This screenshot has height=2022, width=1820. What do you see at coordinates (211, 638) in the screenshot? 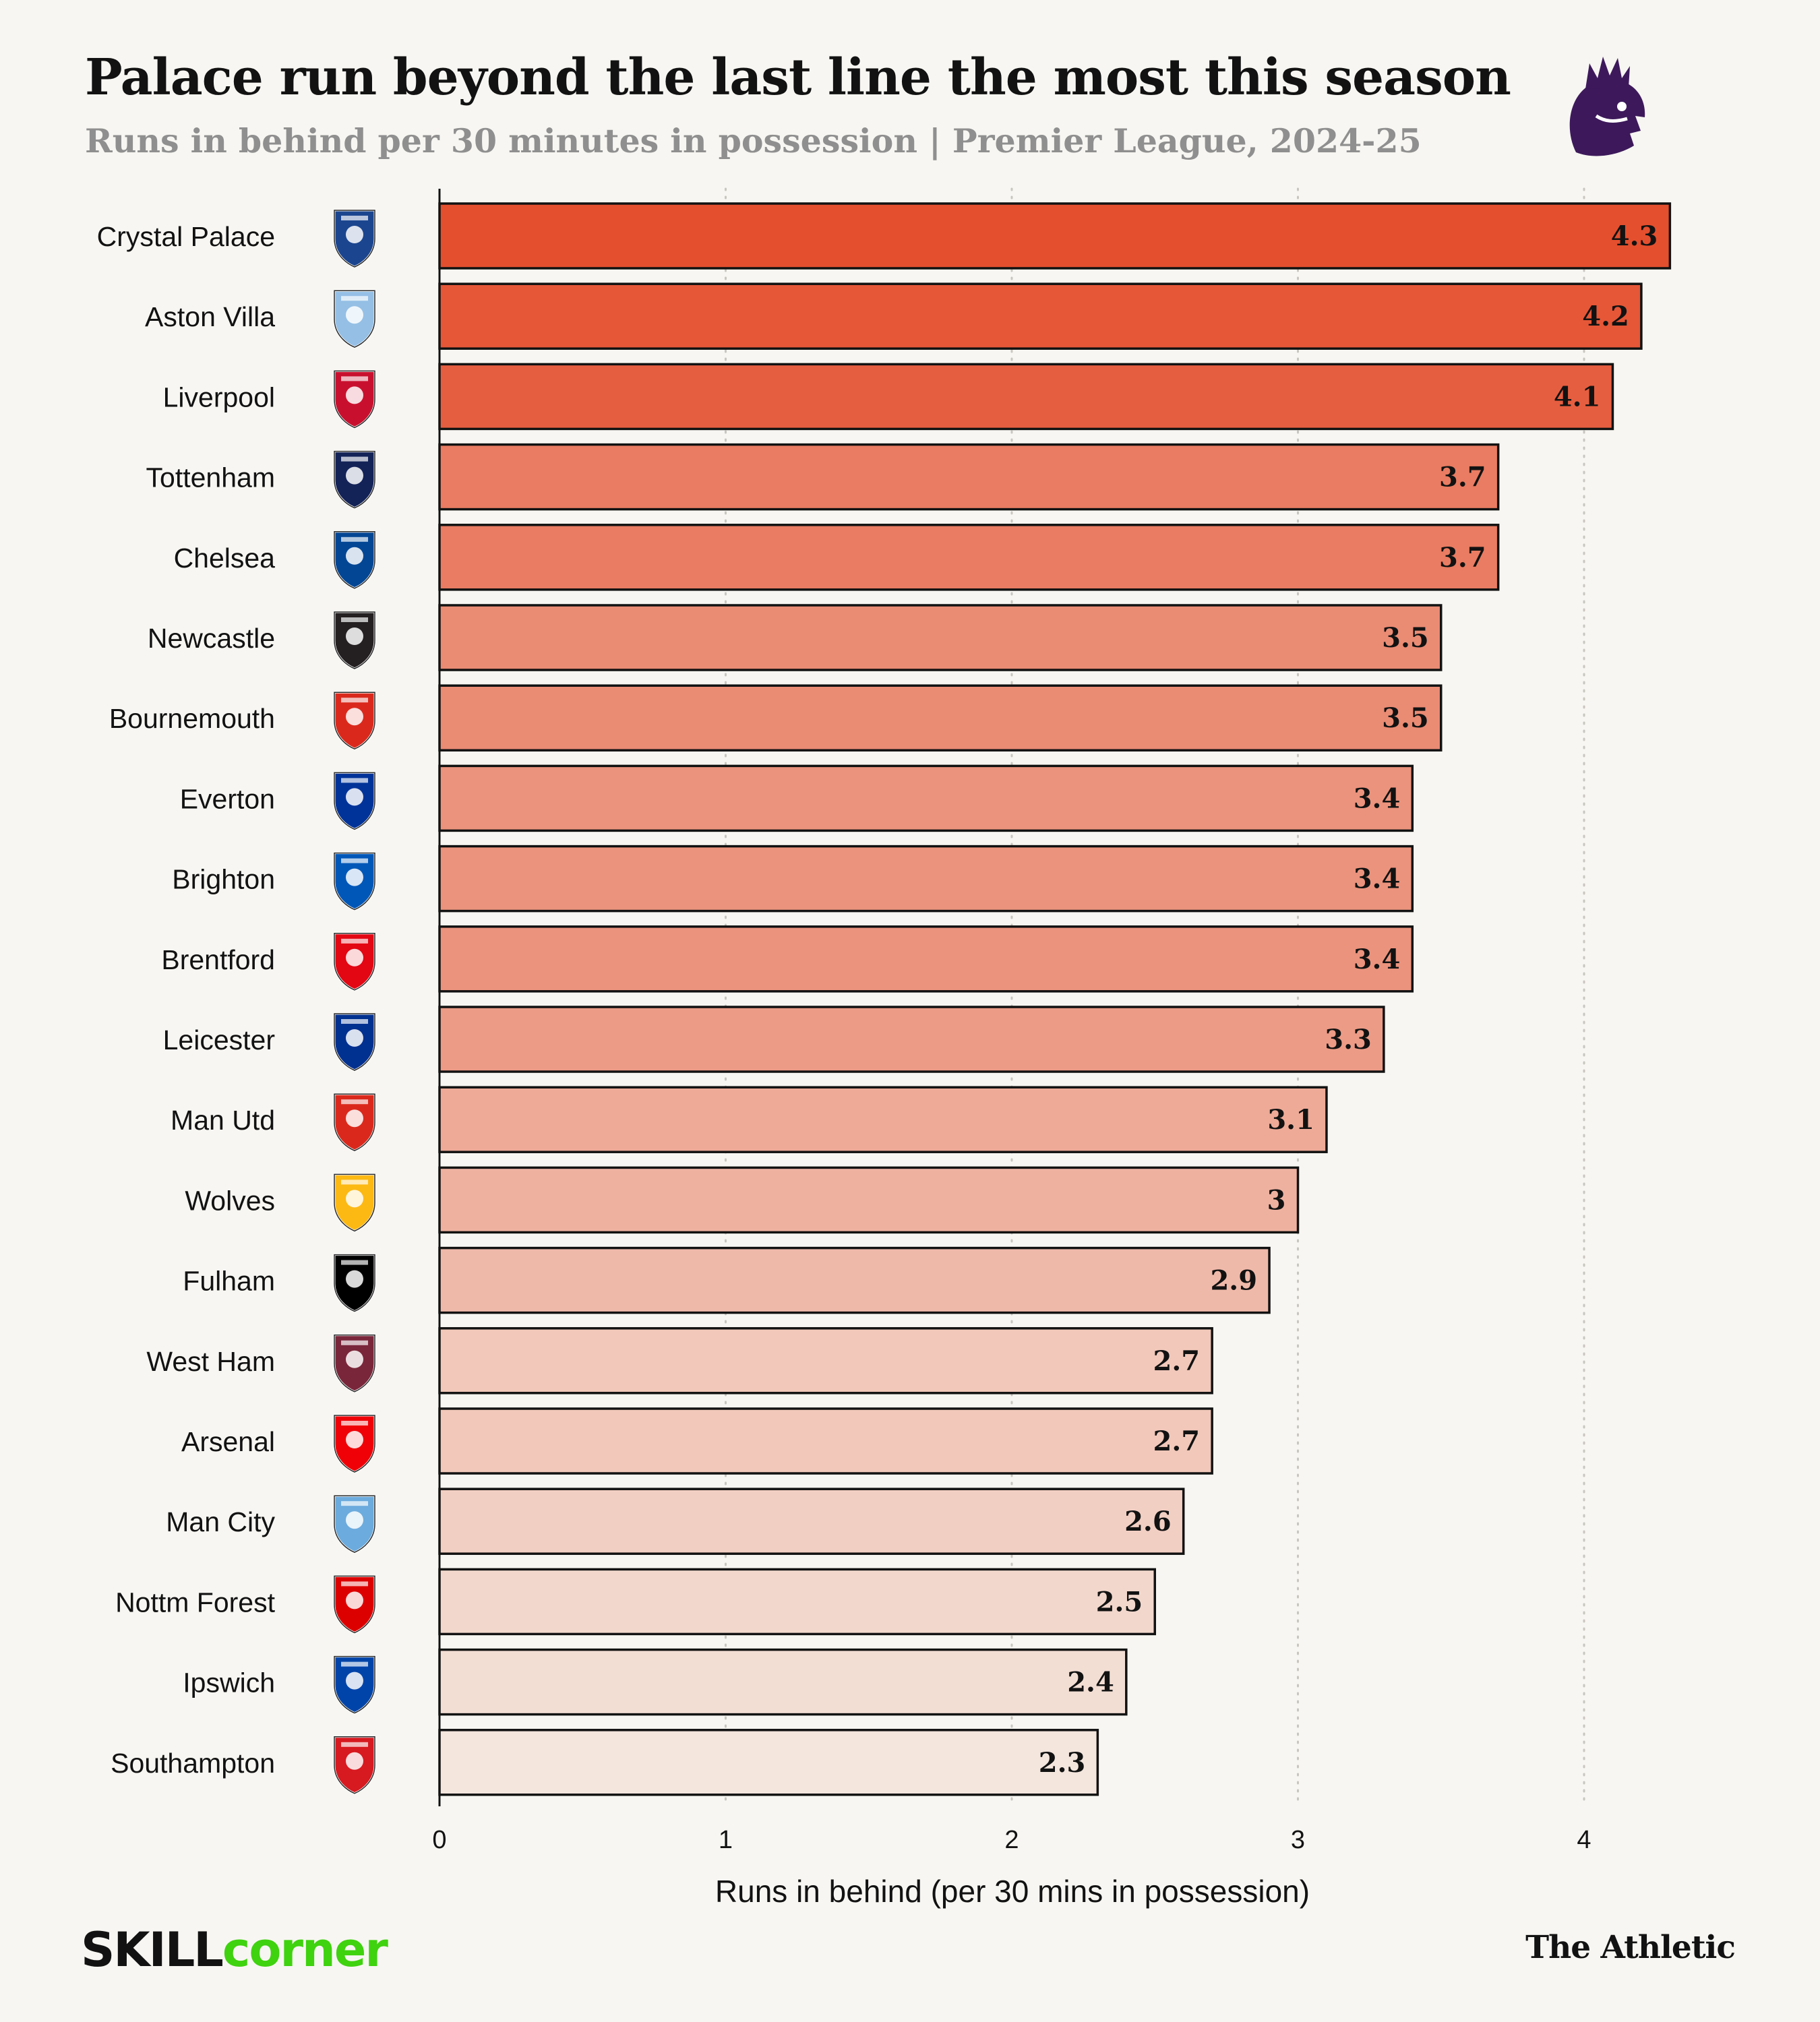
I see `team-label: Newcastle` at bounding box center [211, 638].